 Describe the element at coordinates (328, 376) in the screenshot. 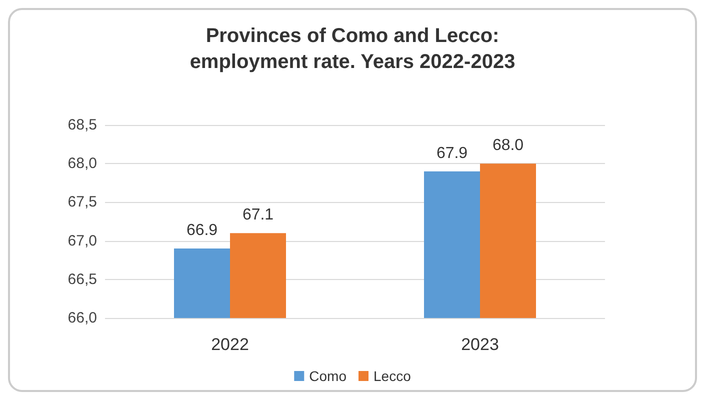

I see `legend-label: Como` at that location.